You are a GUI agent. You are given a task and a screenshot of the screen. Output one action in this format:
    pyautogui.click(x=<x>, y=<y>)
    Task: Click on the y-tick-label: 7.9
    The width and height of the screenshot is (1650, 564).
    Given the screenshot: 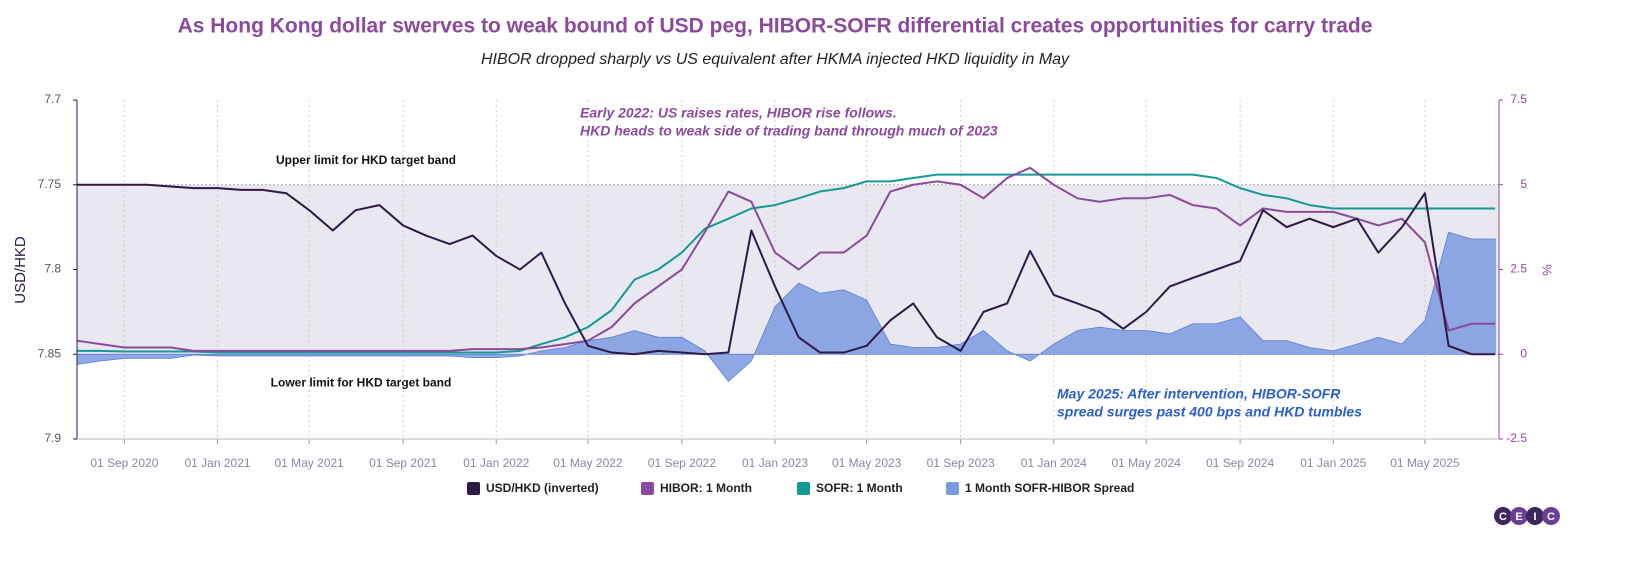 What is the action you would take?
    pyautogui.click(x=52, y=438)
    